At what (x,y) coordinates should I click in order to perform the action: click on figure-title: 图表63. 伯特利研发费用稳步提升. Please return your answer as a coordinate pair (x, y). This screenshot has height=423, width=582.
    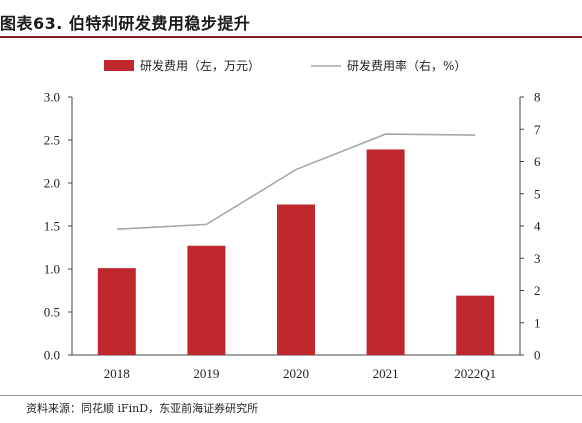
    Looking at the image, I should click on (125, 23).